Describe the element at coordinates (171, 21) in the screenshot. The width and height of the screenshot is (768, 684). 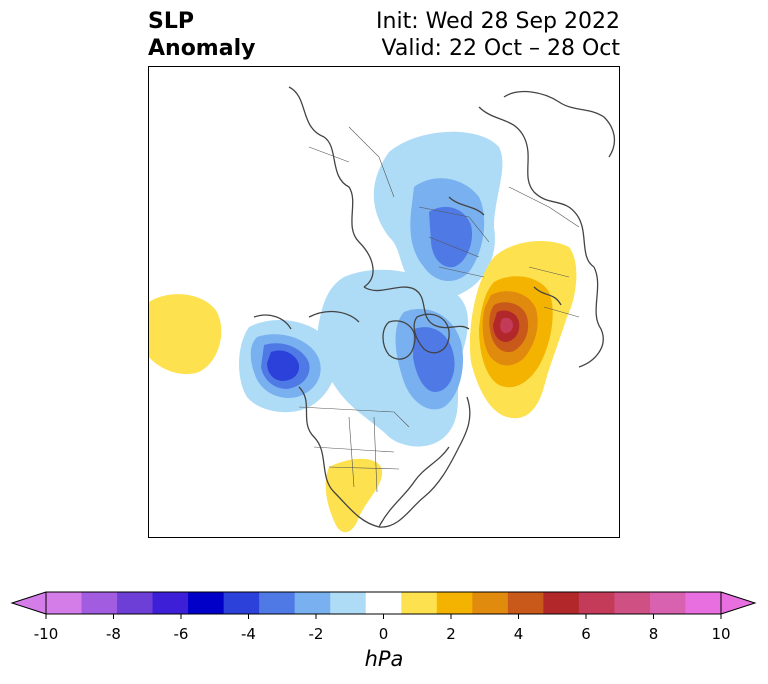
I see `title-line-1: SLP` at that location.